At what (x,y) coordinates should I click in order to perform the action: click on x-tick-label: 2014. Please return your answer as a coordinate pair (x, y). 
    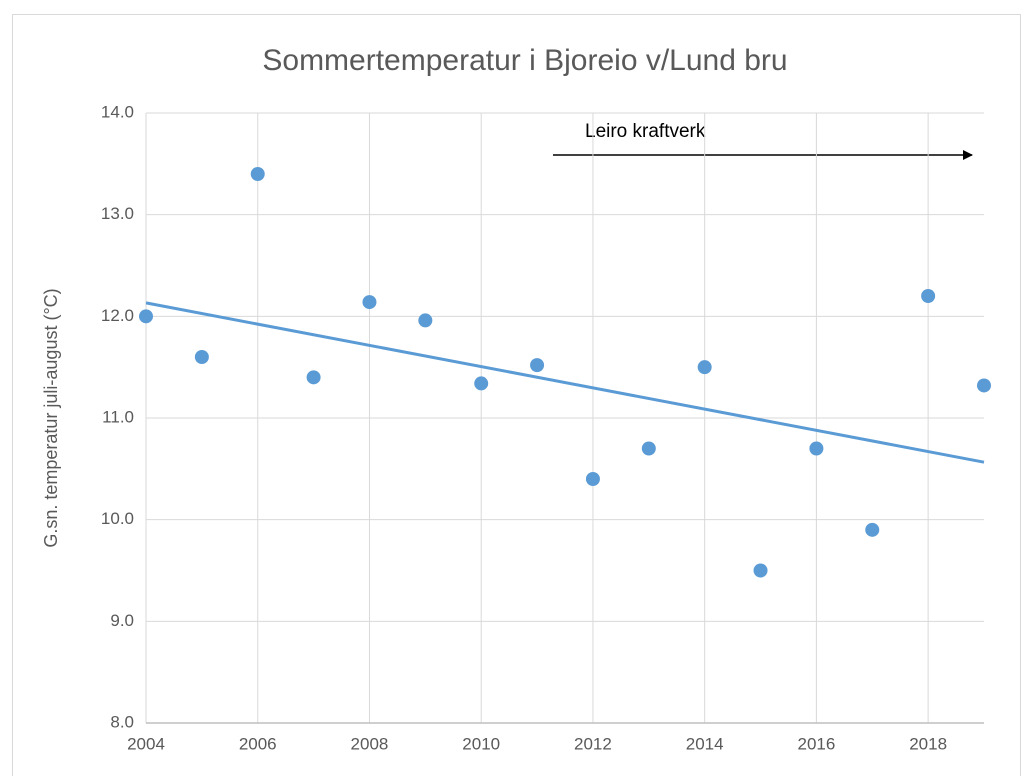
    Looking at the image, I should click on (705, 743).